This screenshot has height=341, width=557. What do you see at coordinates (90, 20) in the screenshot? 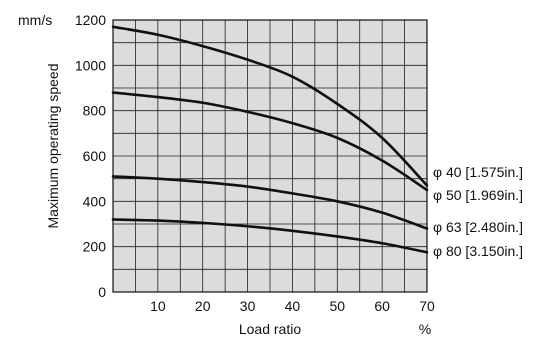
I see `y-tick-label: 1200` at bounding box center [90, 20].